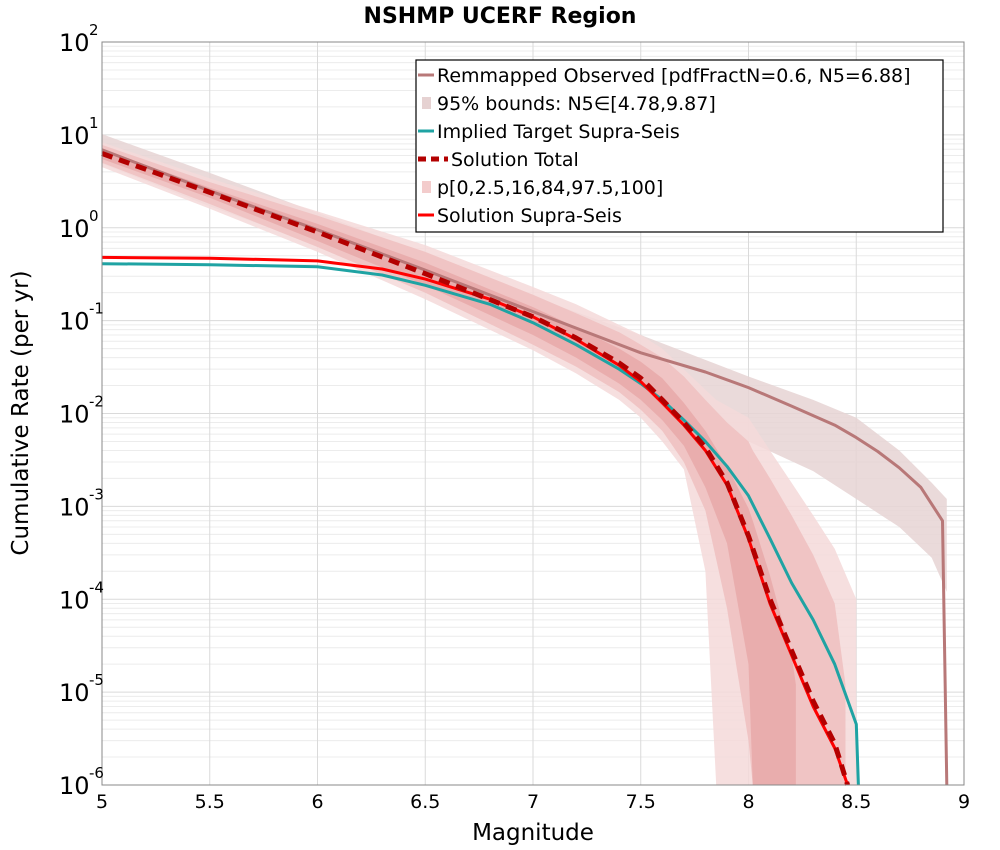  What do you see at coordinates (529, 216) in the screenshot?
I see `legend-entry-label: Solution Supra-Seis` at bounding box center [529, 216].